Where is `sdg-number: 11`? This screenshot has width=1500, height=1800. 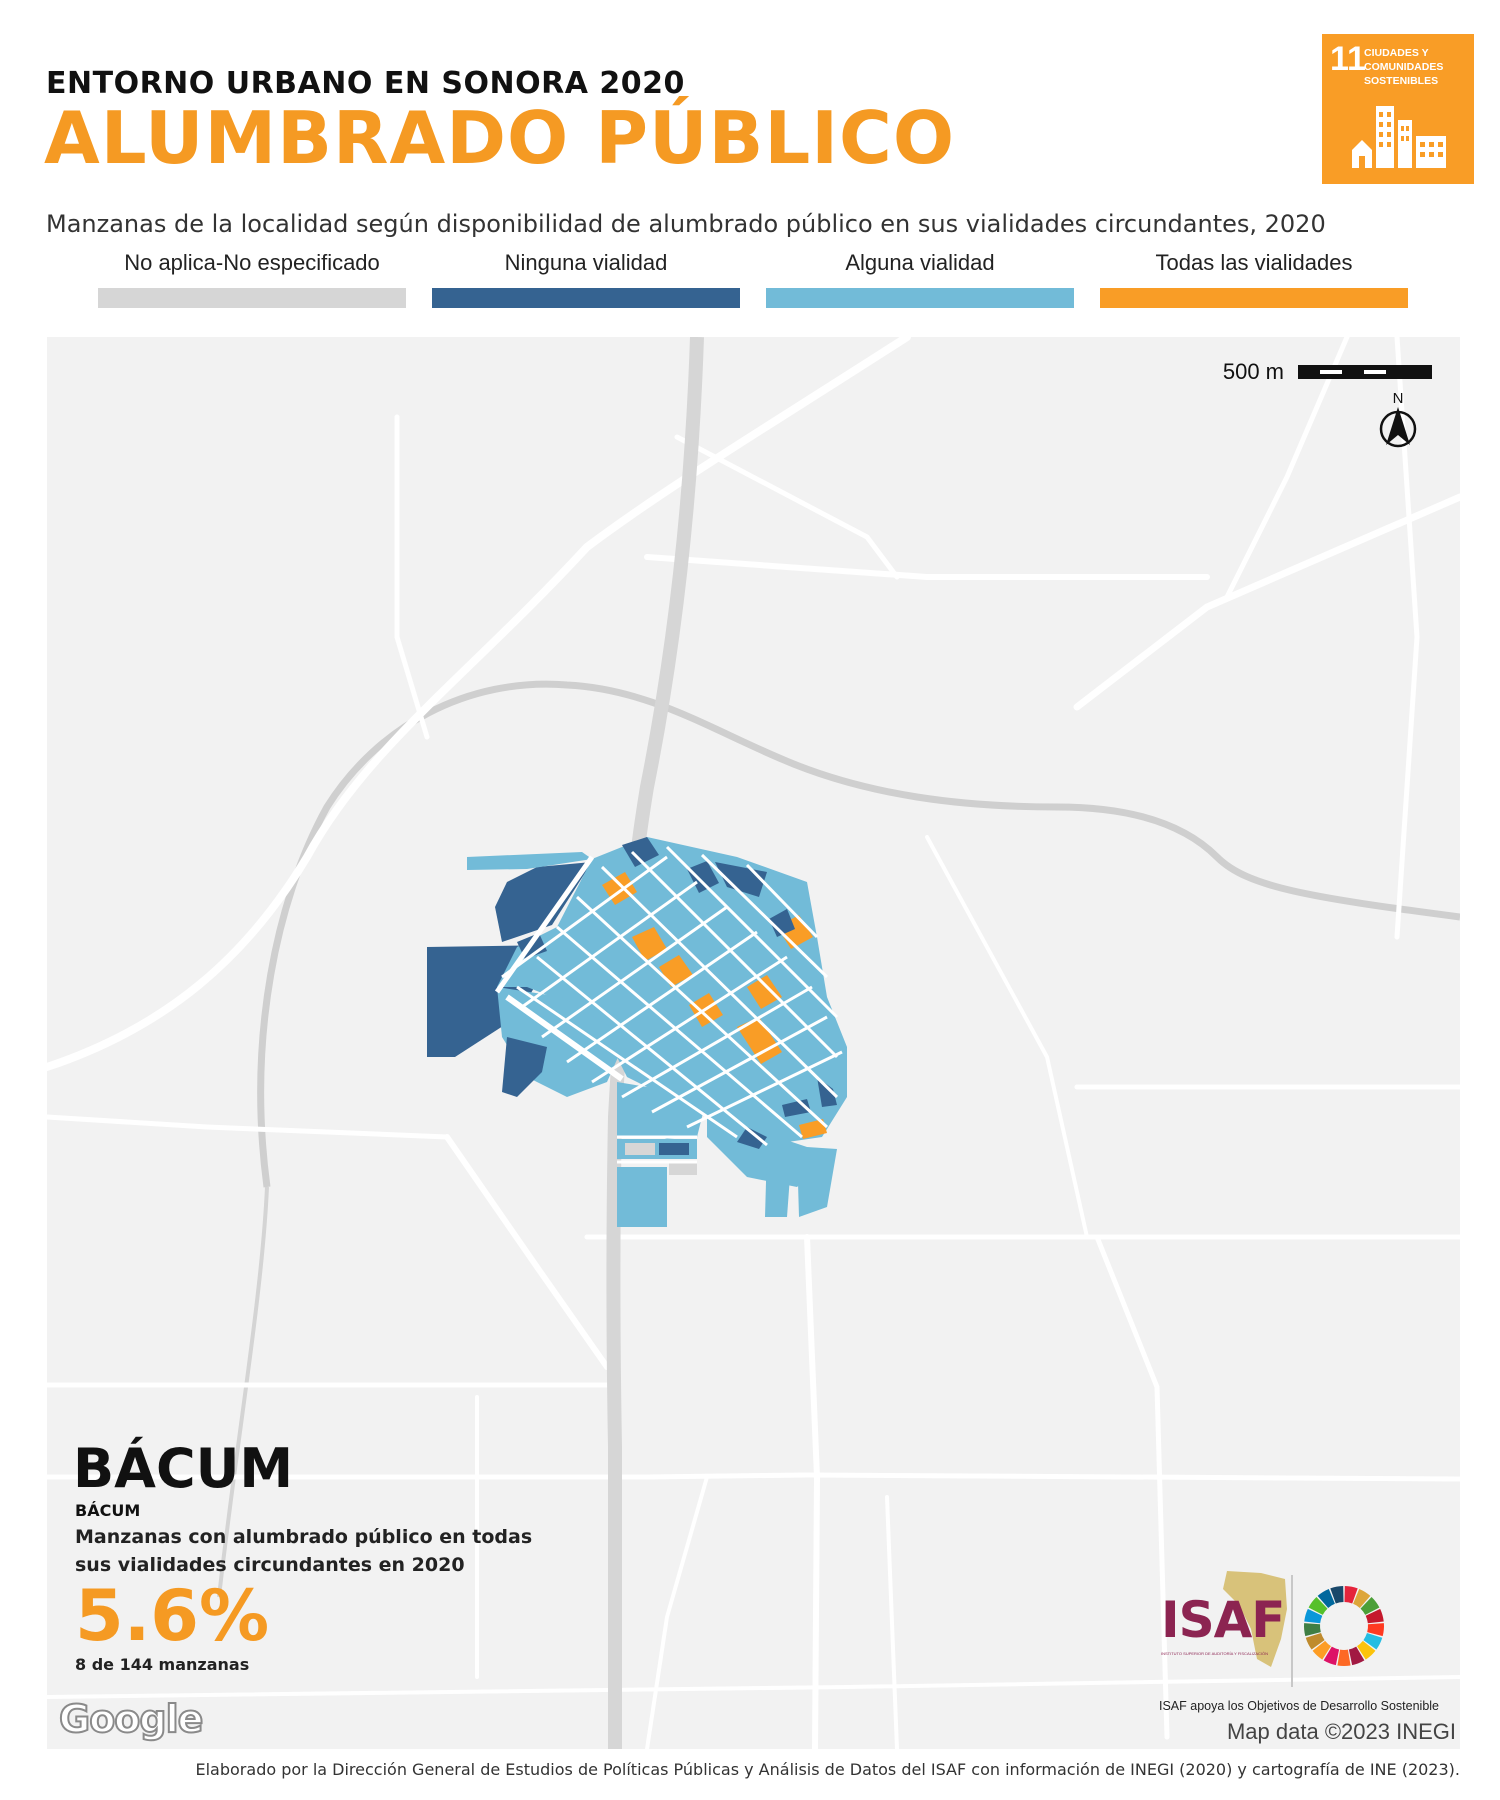 sdg-number: 11 is located at coordinates (1348, 59).